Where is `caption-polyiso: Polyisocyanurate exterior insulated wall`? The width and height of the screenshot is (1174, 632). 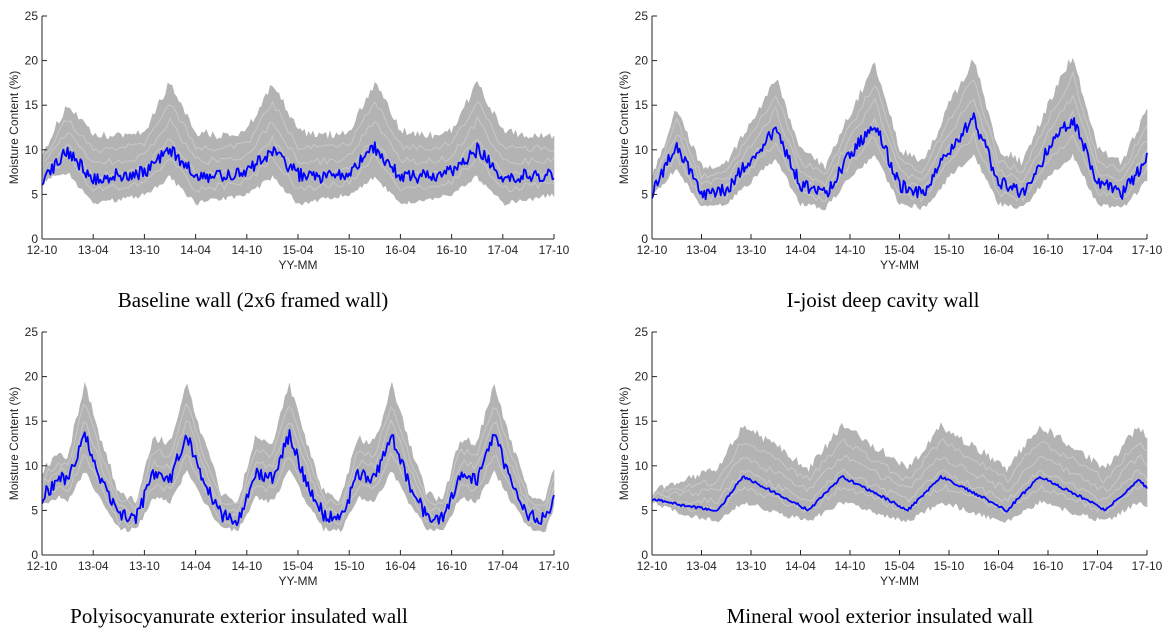 caption-polyiso: Polyisocyanurate exterior insulated wall is located at coordinates (239, 616).